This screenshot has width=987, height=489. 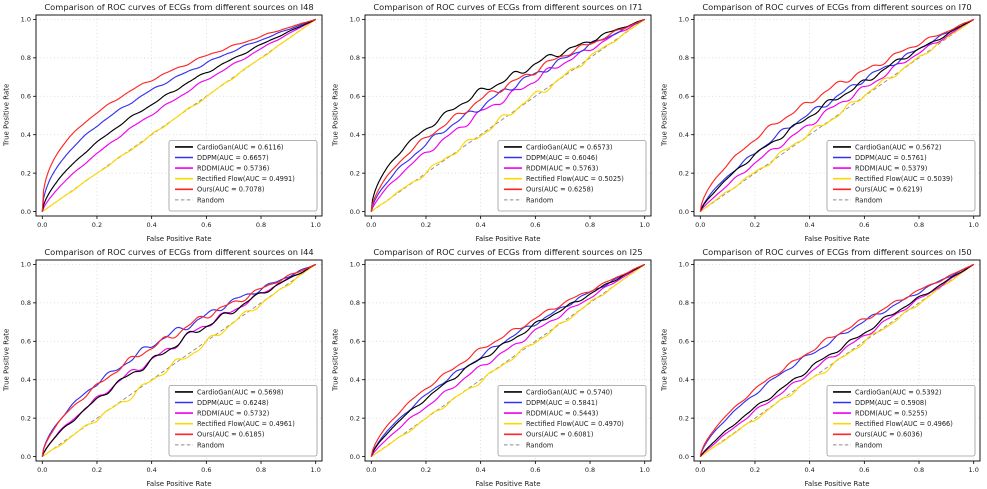 What do you see at coordinates (888, 435) in the screenshot?
I see `legend-label-ours: Ours(AUC = 0.6036)` at bounding box center [888, 435].